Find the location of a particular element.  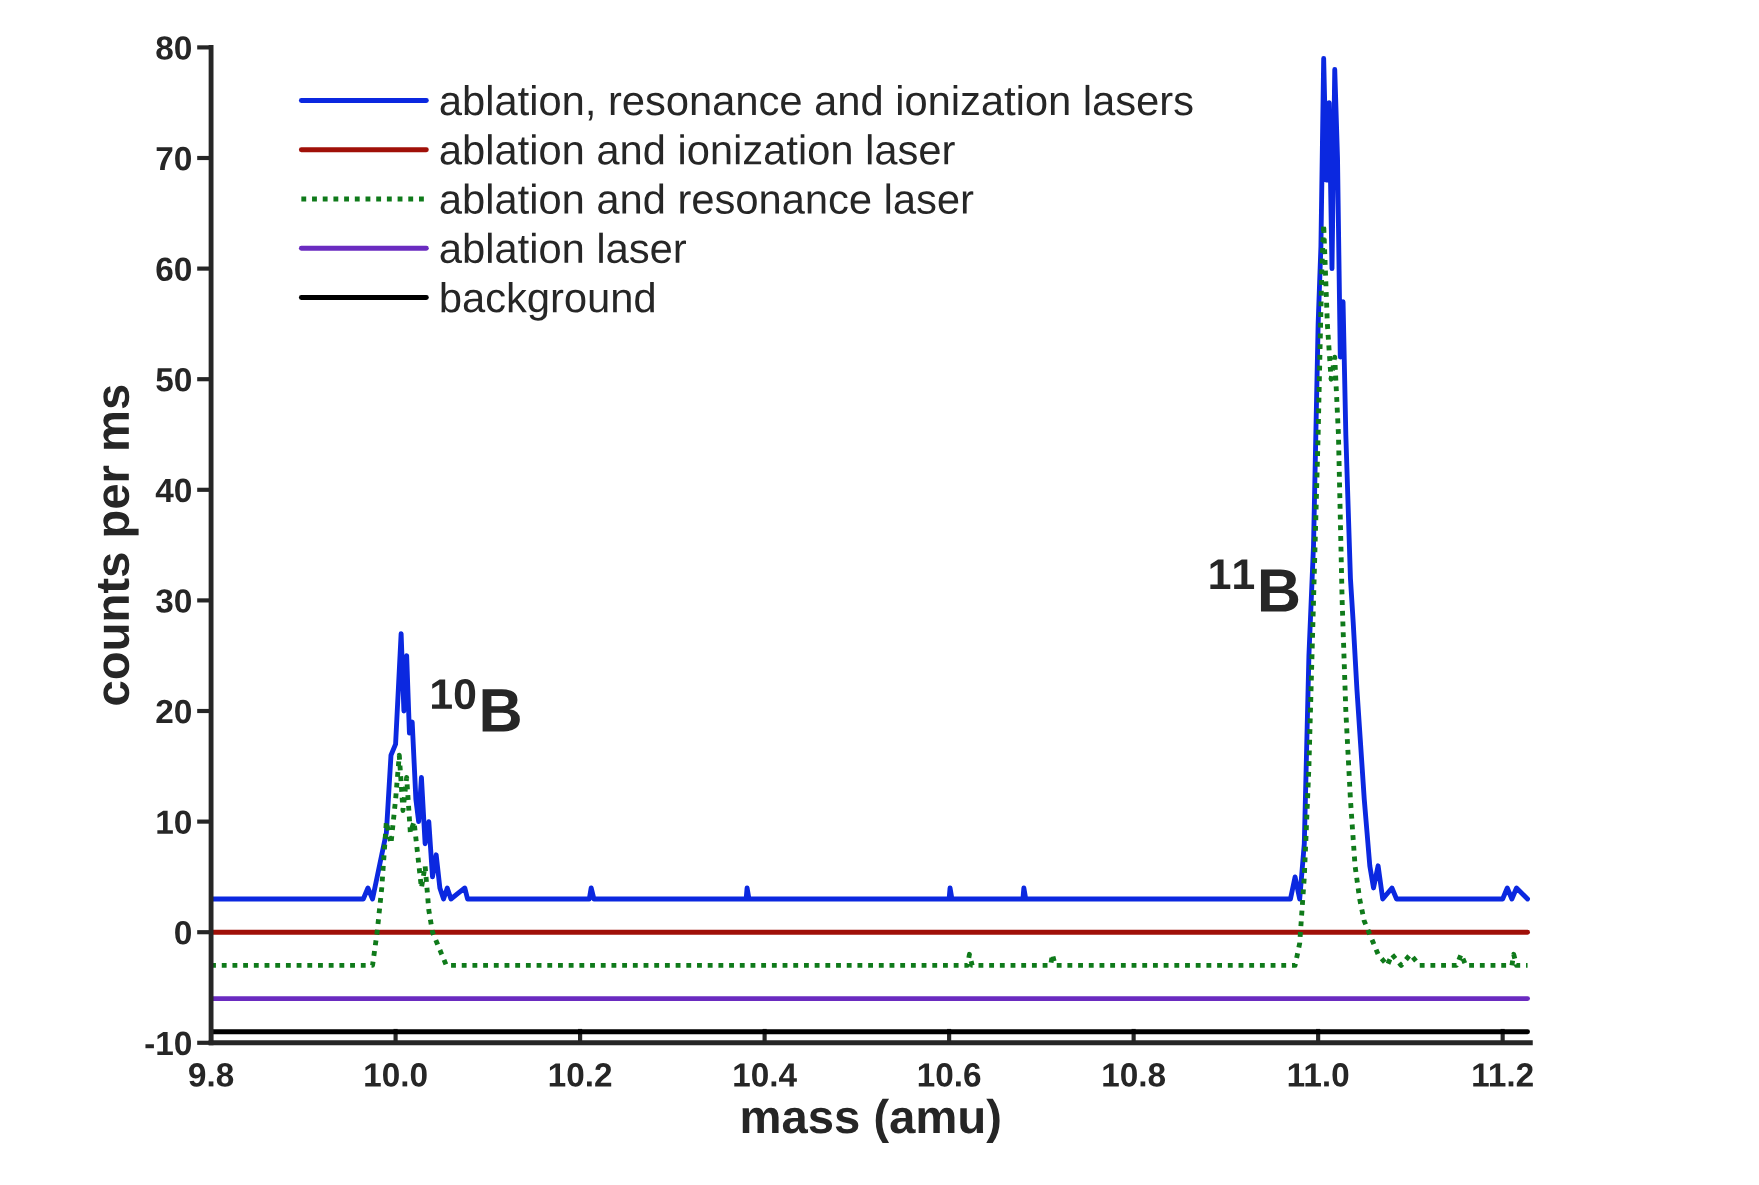

legend-label: ablation laser is located at coordinates (563, 248).